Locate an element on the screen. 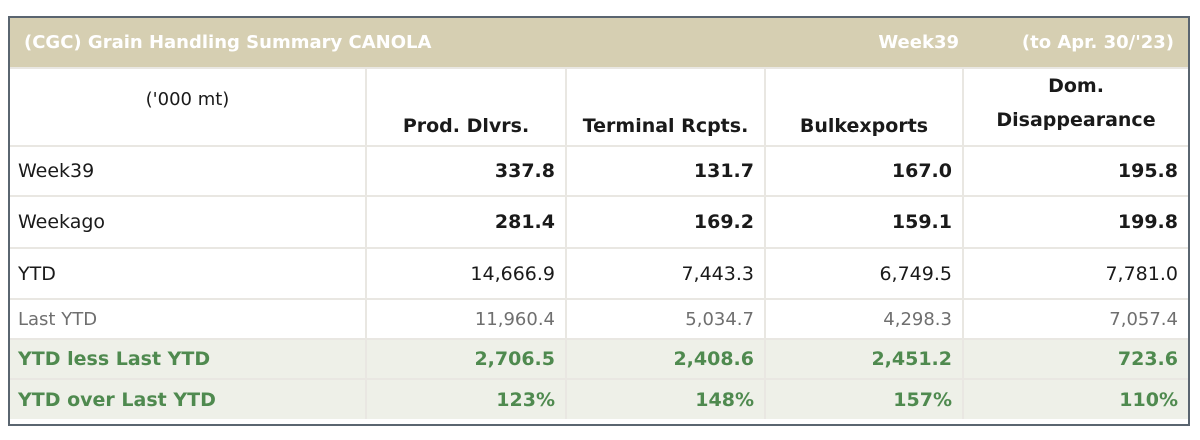 This screenshot has height=440, width=1200. cell: 169.2 is located at coordinates (665, 221).